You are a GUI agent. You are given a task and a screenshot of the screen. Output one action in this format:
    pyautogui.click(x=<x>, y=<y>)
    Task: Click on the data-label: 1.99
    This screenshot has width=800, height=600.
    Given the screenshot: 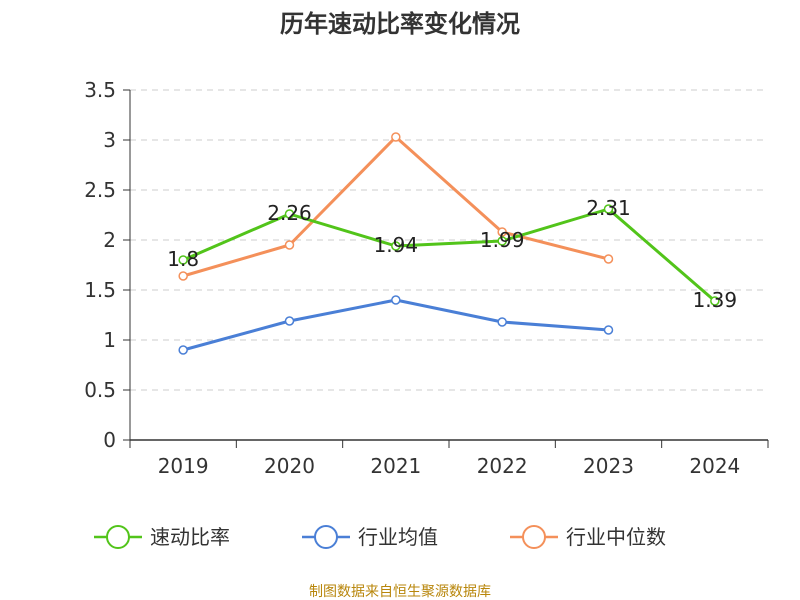 What is the action you would take?
    pyautogui.click(x=502, y=240)
    